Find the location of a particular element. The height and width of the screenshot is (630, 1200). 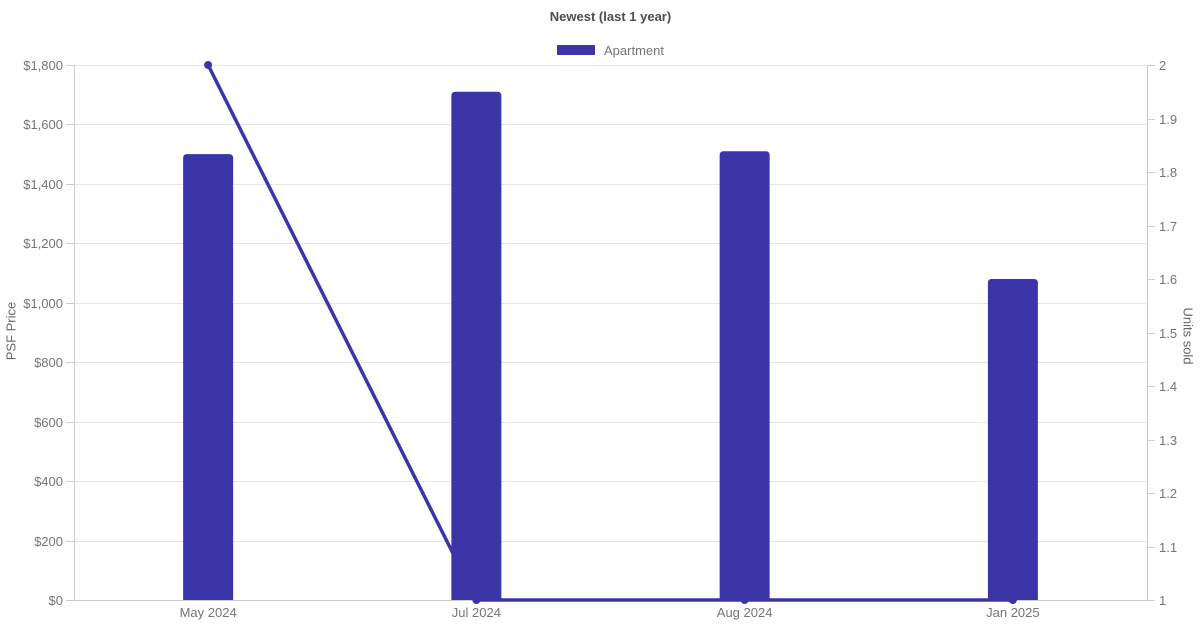

right-axis-tick-label: 1.7 is located at coordinates (1168, 226).